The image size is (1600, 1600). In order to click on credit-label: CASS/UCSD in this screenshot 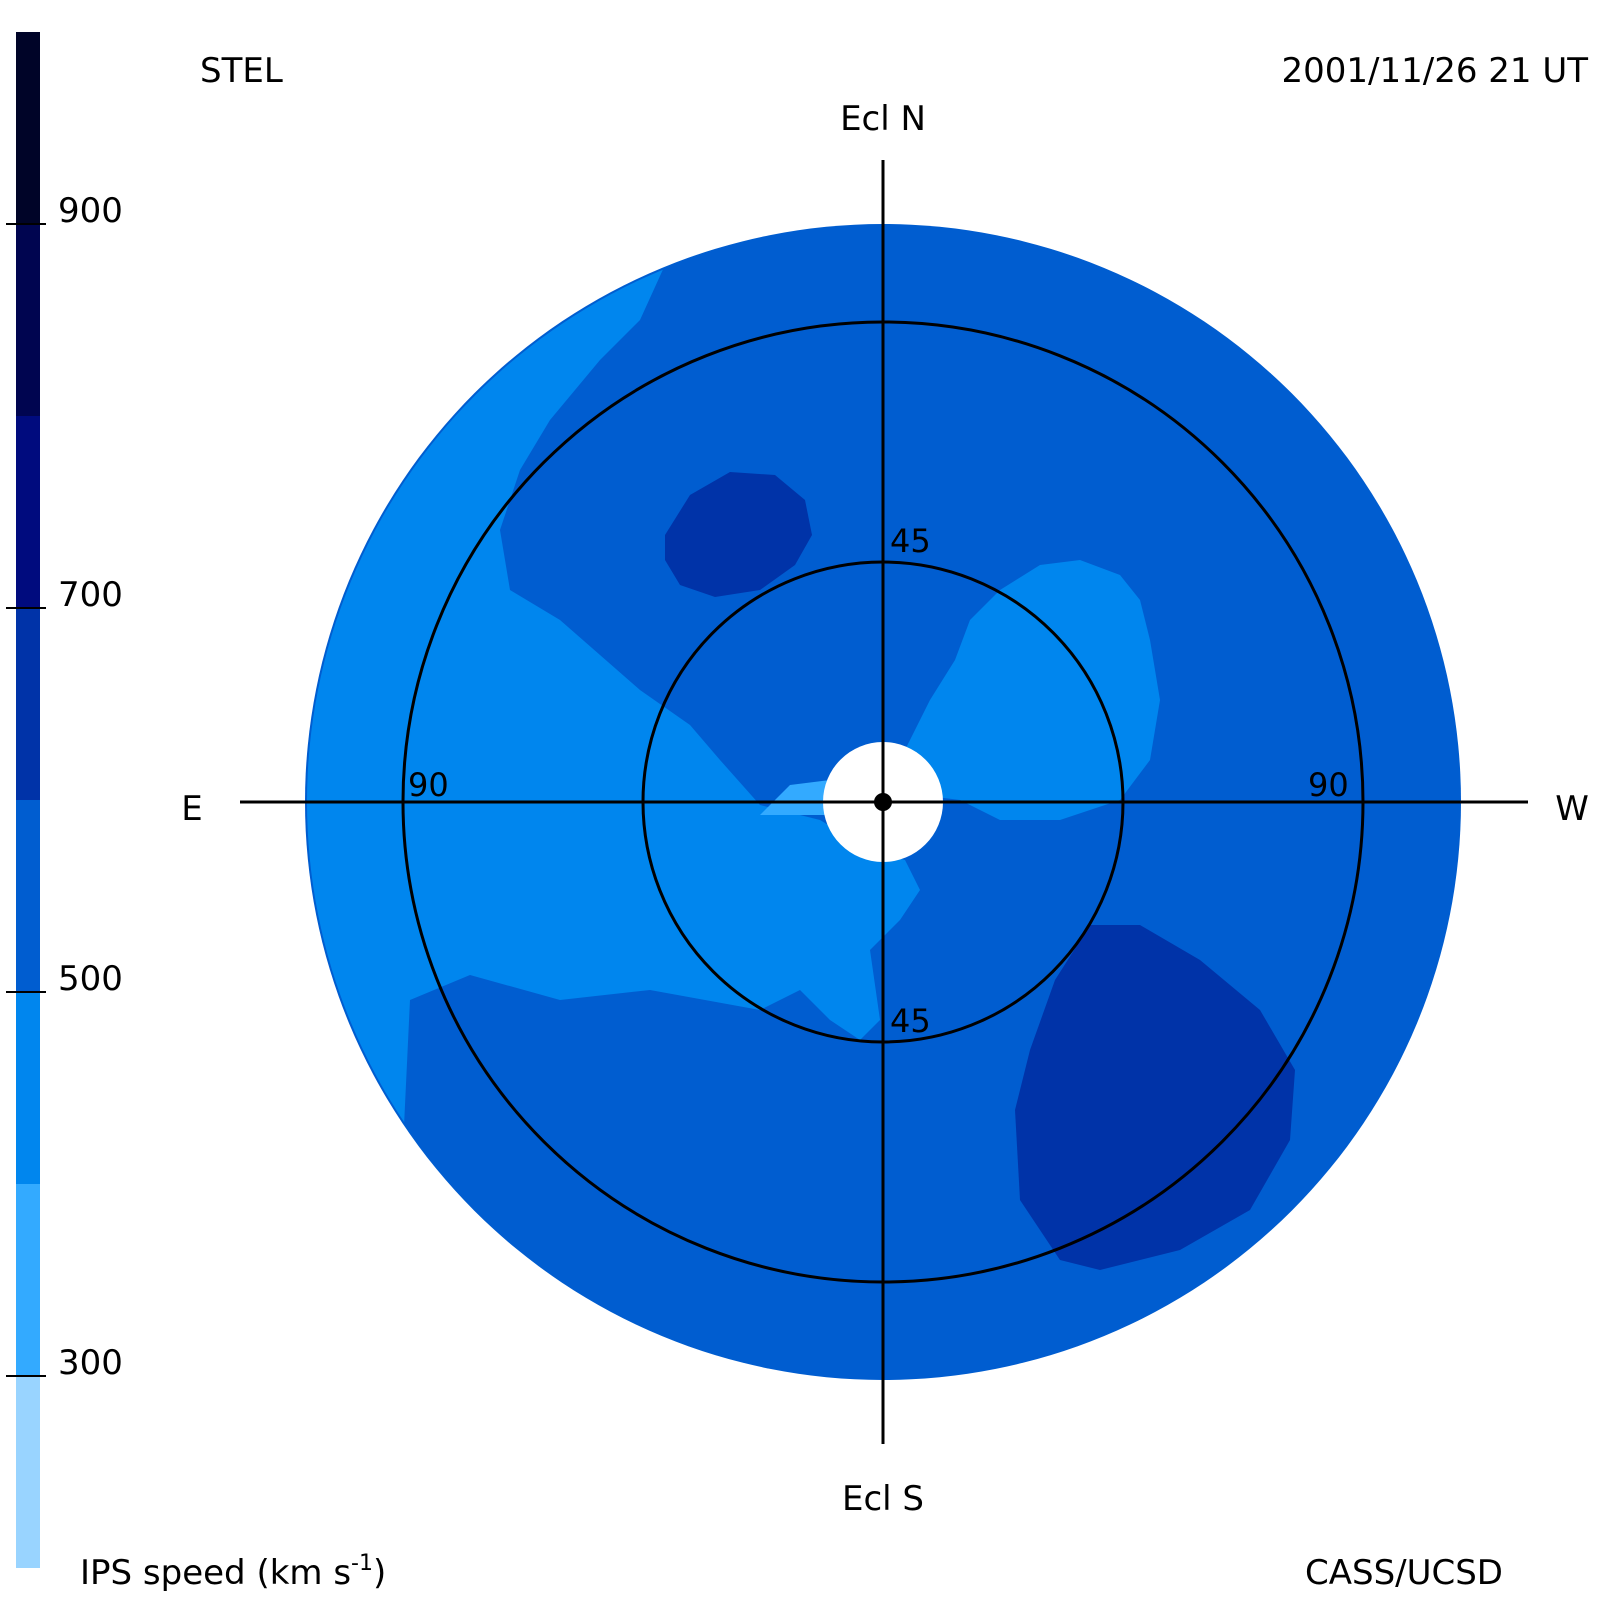, I will do `click(1404, 1573)`.